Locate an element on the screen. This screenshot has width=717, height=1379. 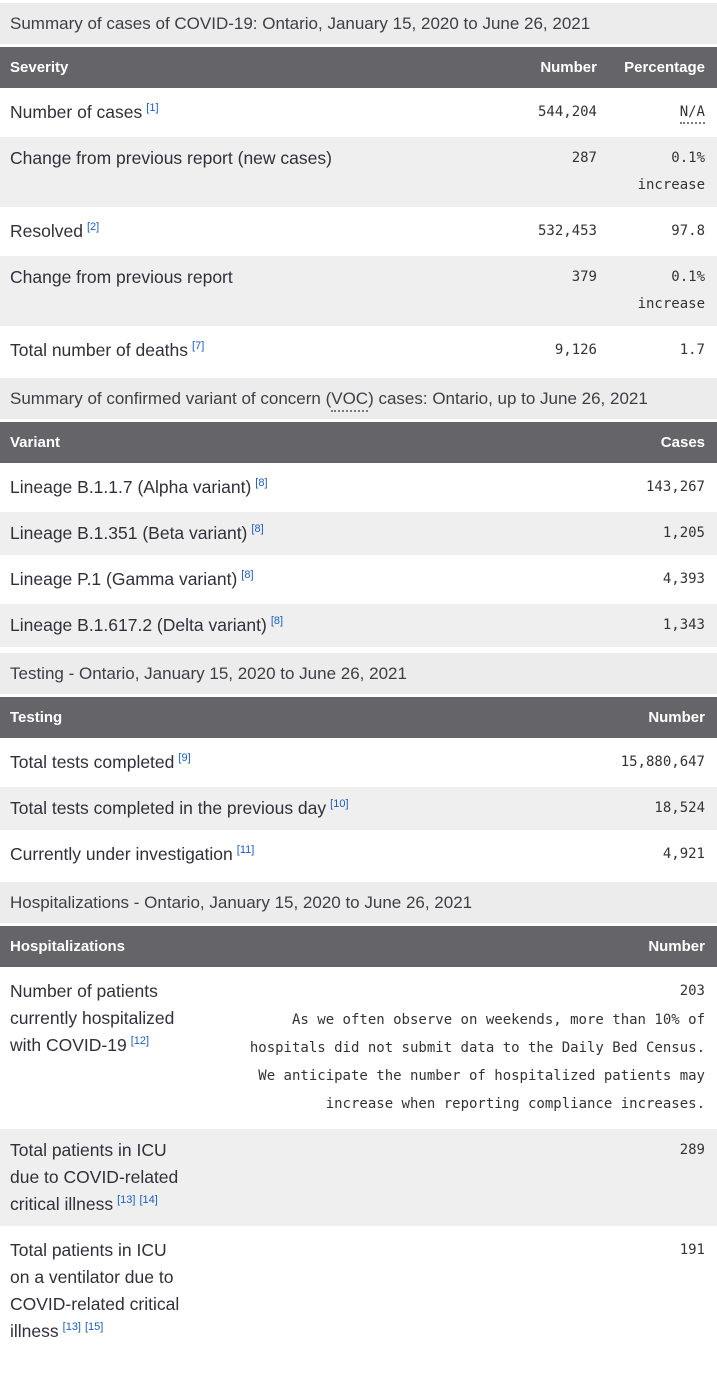
table-row: Total tests completed [9] 15,880,647 is located at coordinates (358, 764).